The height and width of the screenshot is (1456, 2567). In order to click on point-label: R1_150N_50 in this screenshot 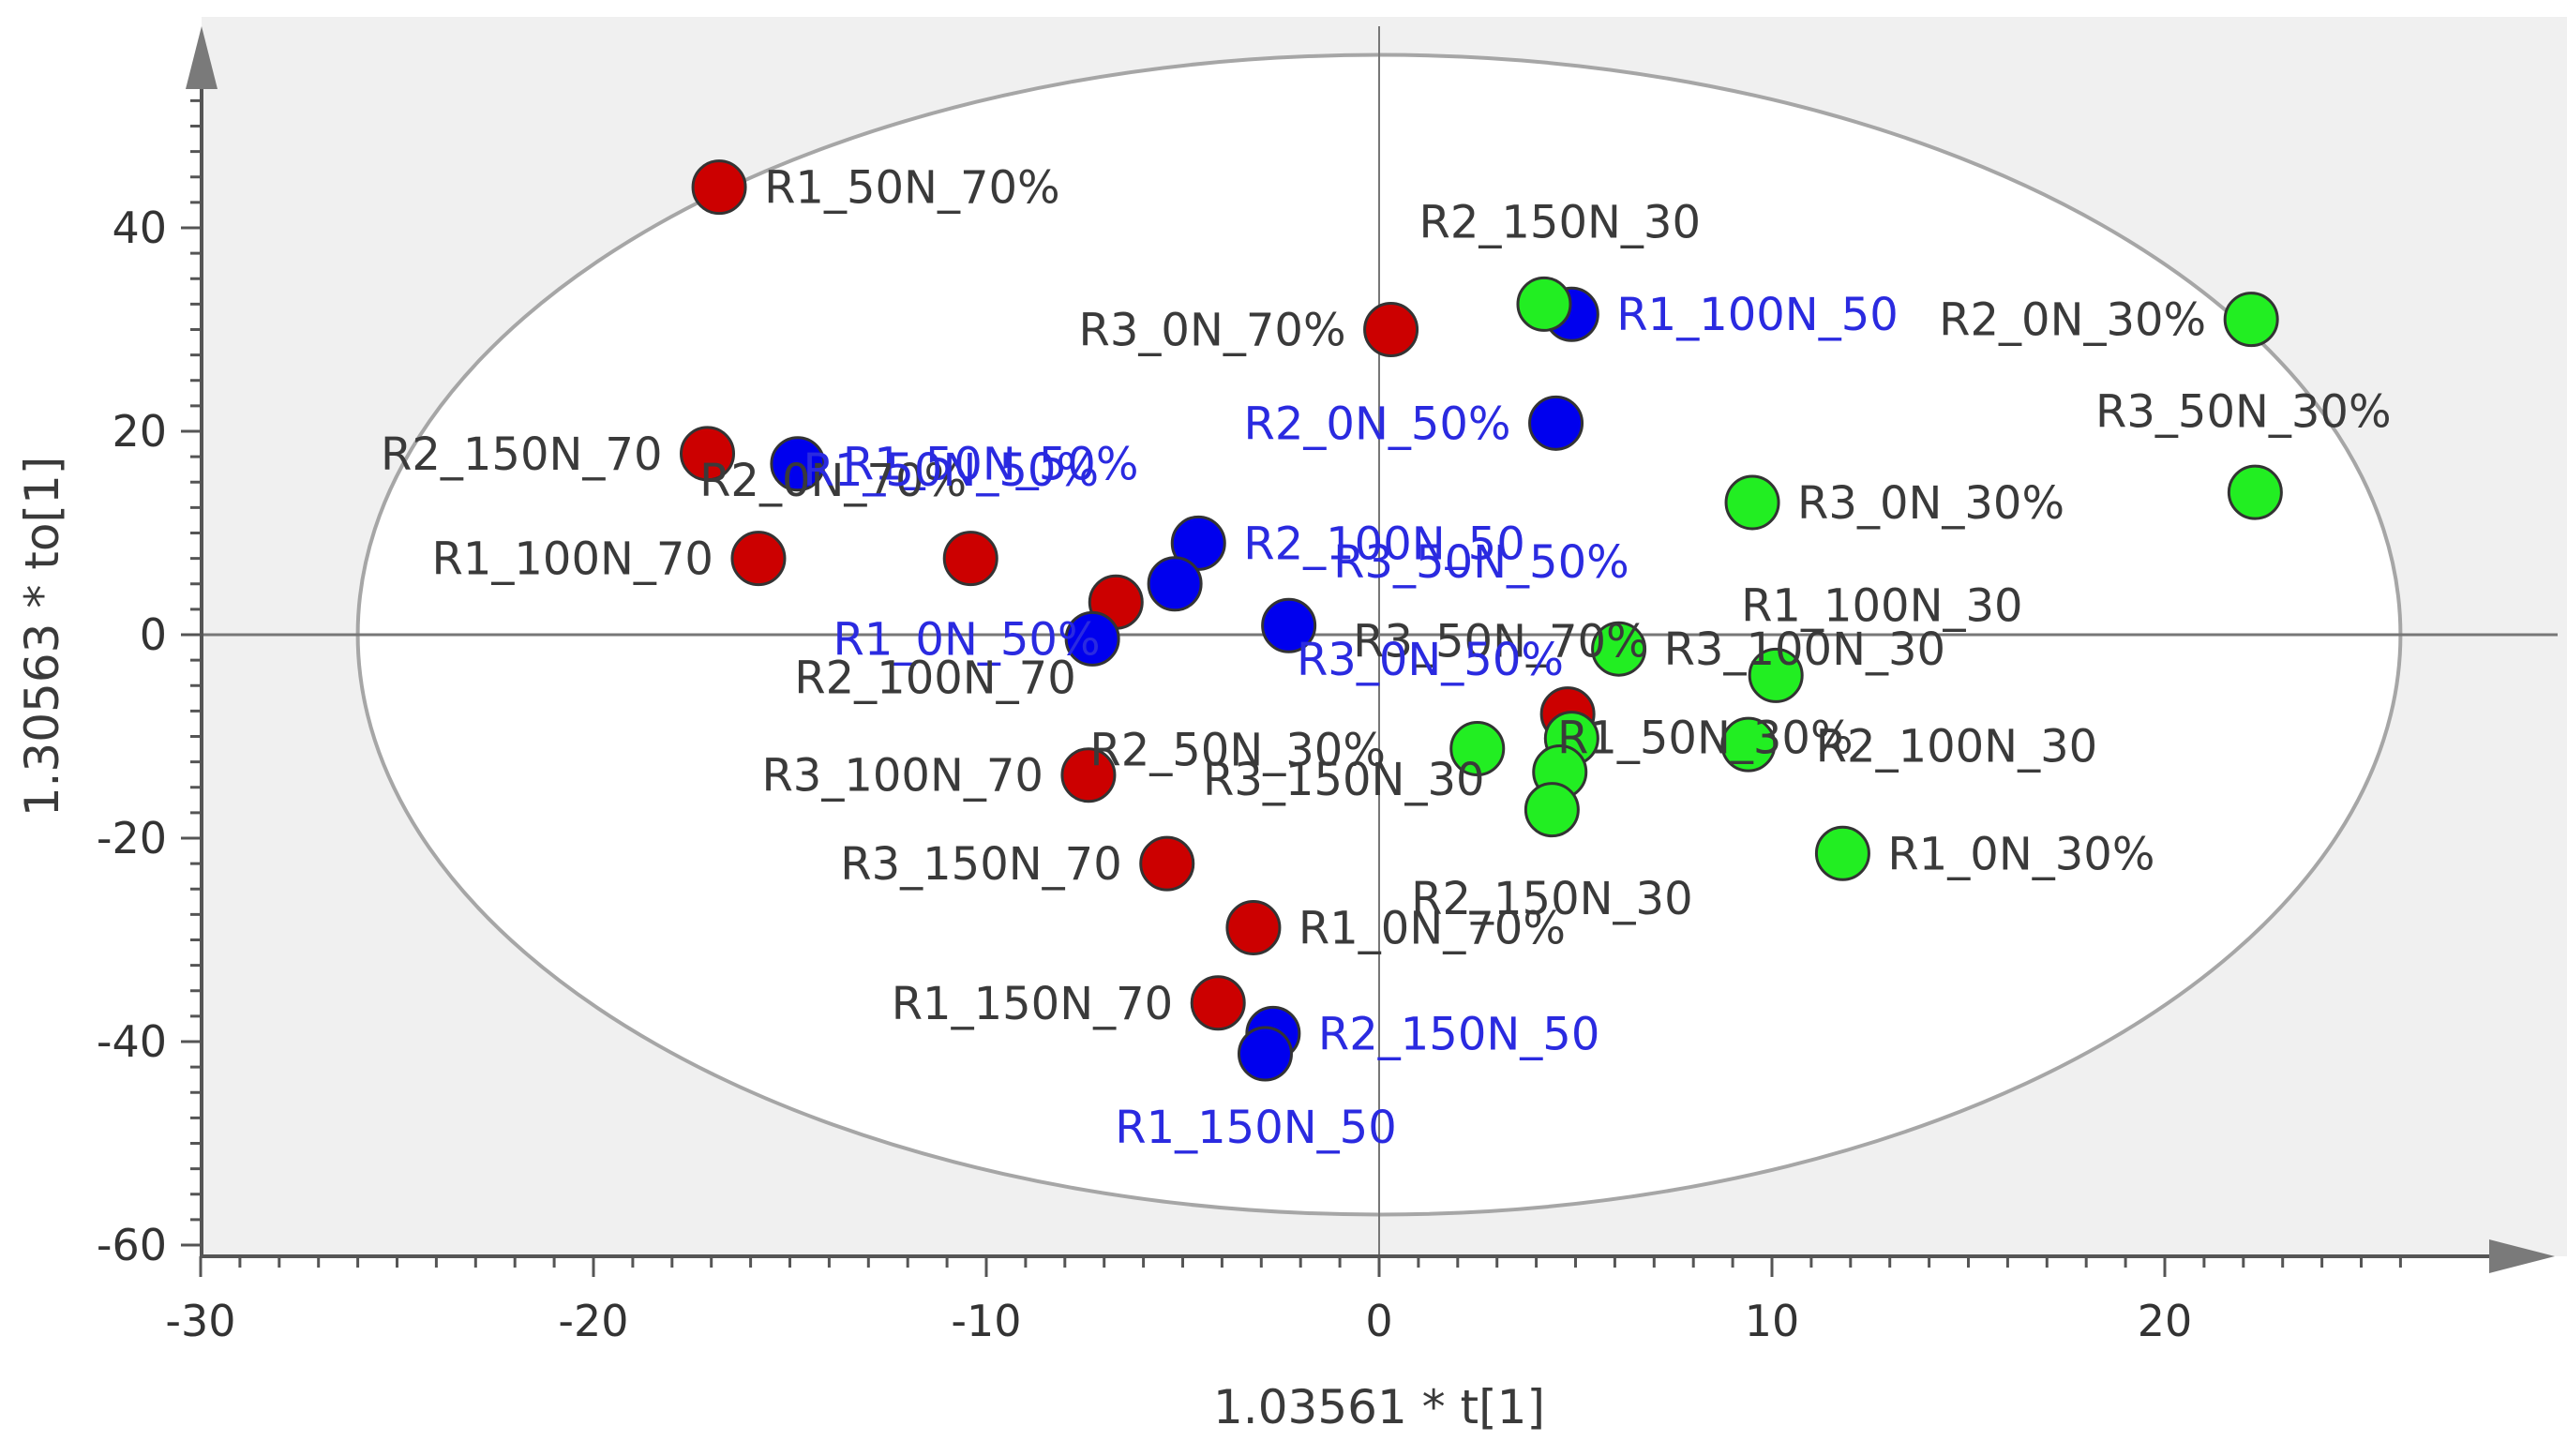, I will do `click(1256, 1128)`.